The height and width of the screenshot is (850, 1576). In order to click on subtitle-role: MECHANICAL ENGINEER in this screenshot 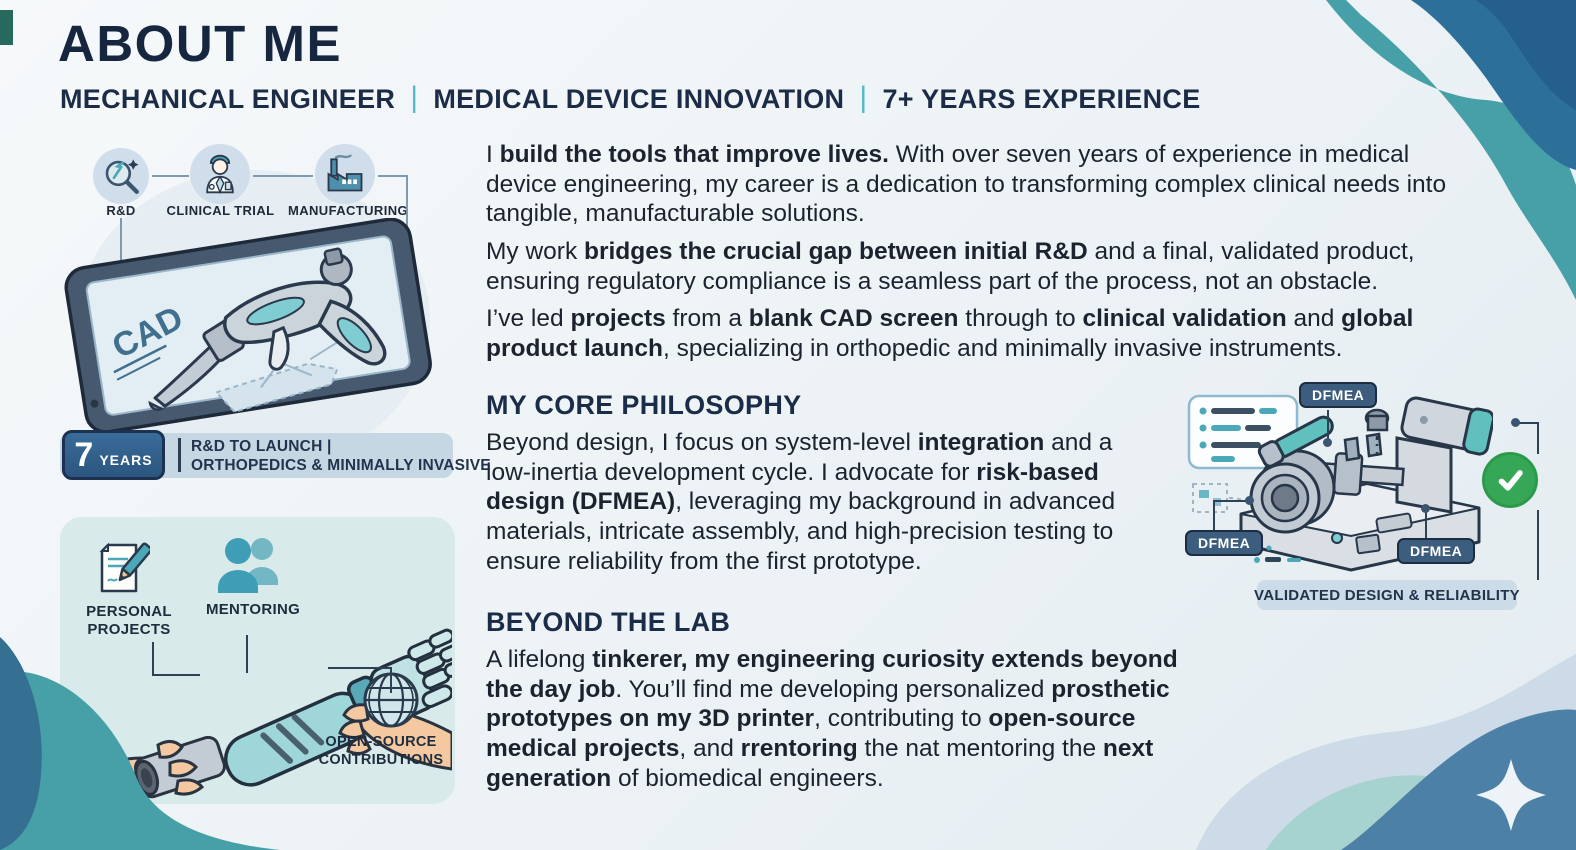, I will do `click(228, 98)`.